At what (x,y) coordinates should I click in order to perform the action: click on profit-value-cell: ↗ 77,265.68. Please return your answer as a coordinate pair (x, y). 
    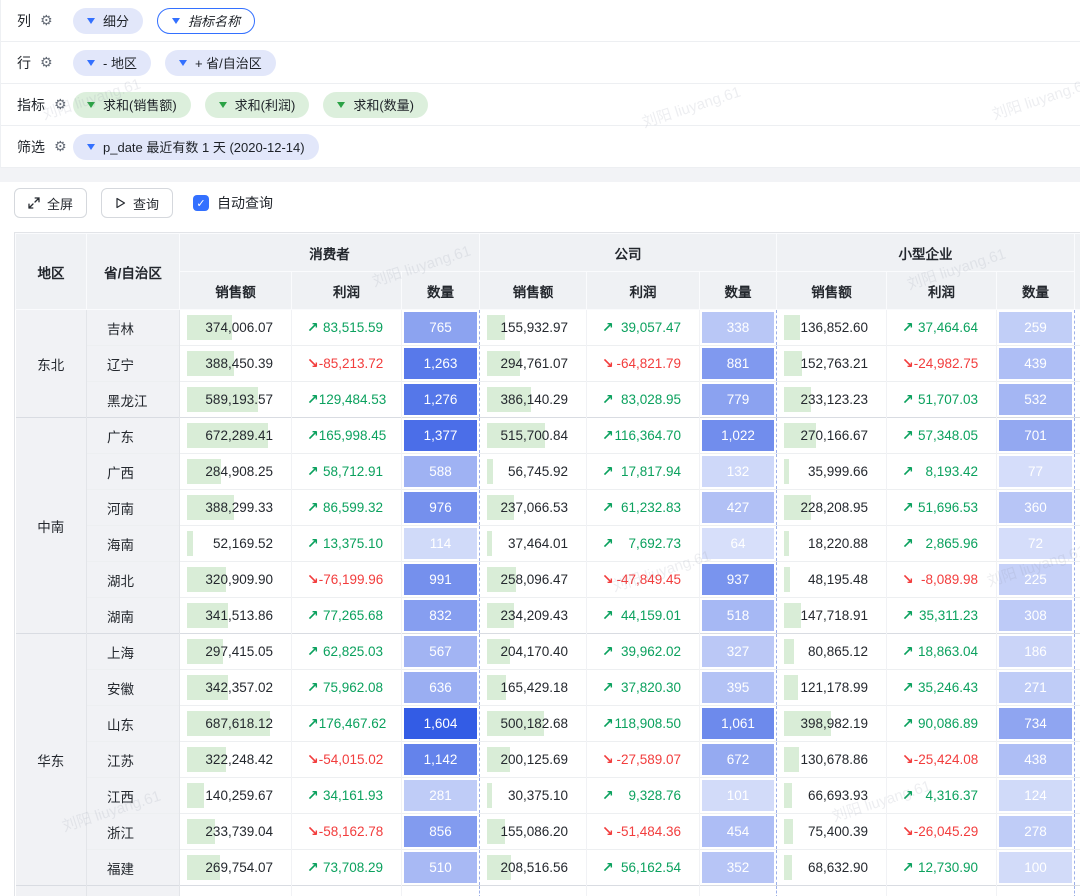
    Looking at the image, I should click on (346, 615).